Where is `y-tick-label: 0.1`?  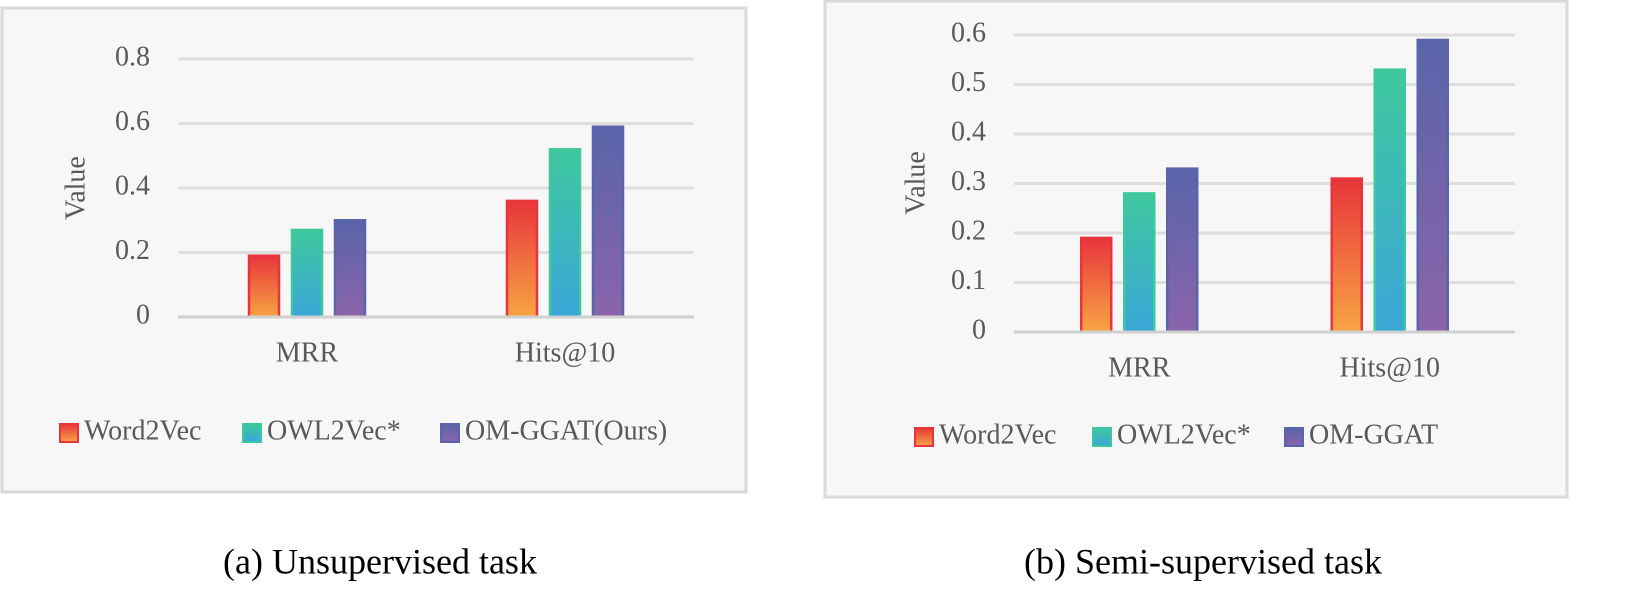
y-tick-label: 0.1 is located at coordinates (968, 280).